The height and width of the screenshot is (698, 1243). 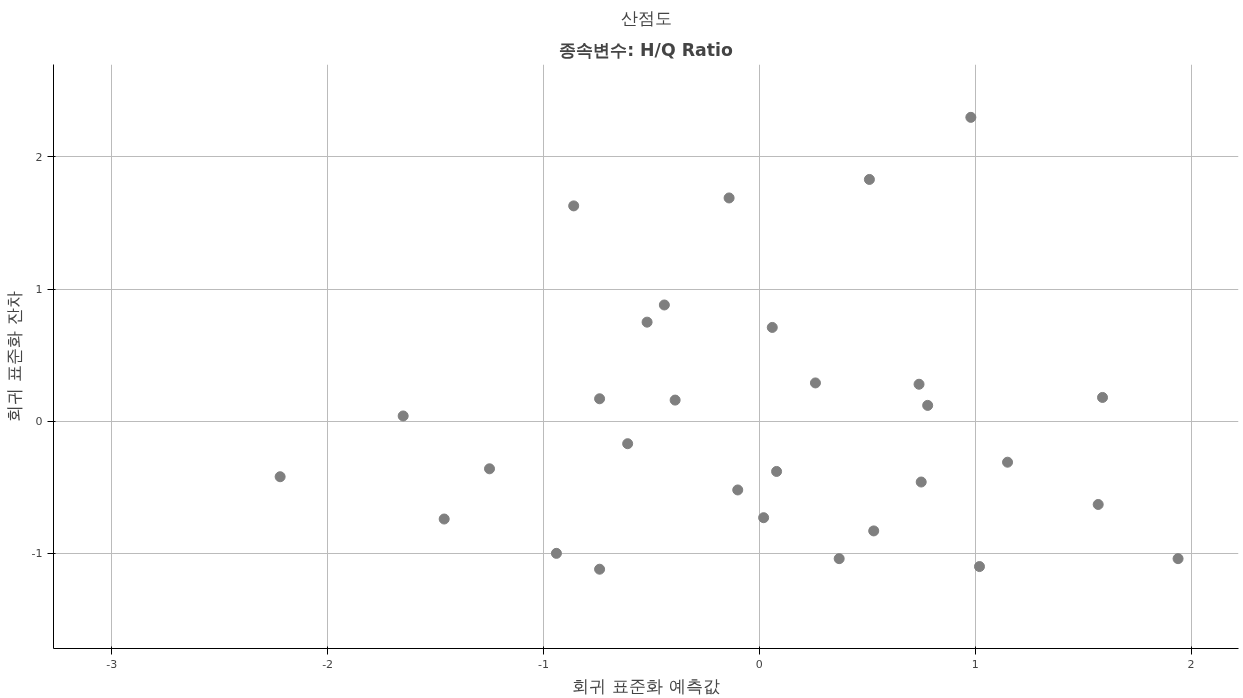 What do you see at coordinates (759, 664) in the screenshot?
I see `x-tick-label: 0` at bounding box center [759, 664].